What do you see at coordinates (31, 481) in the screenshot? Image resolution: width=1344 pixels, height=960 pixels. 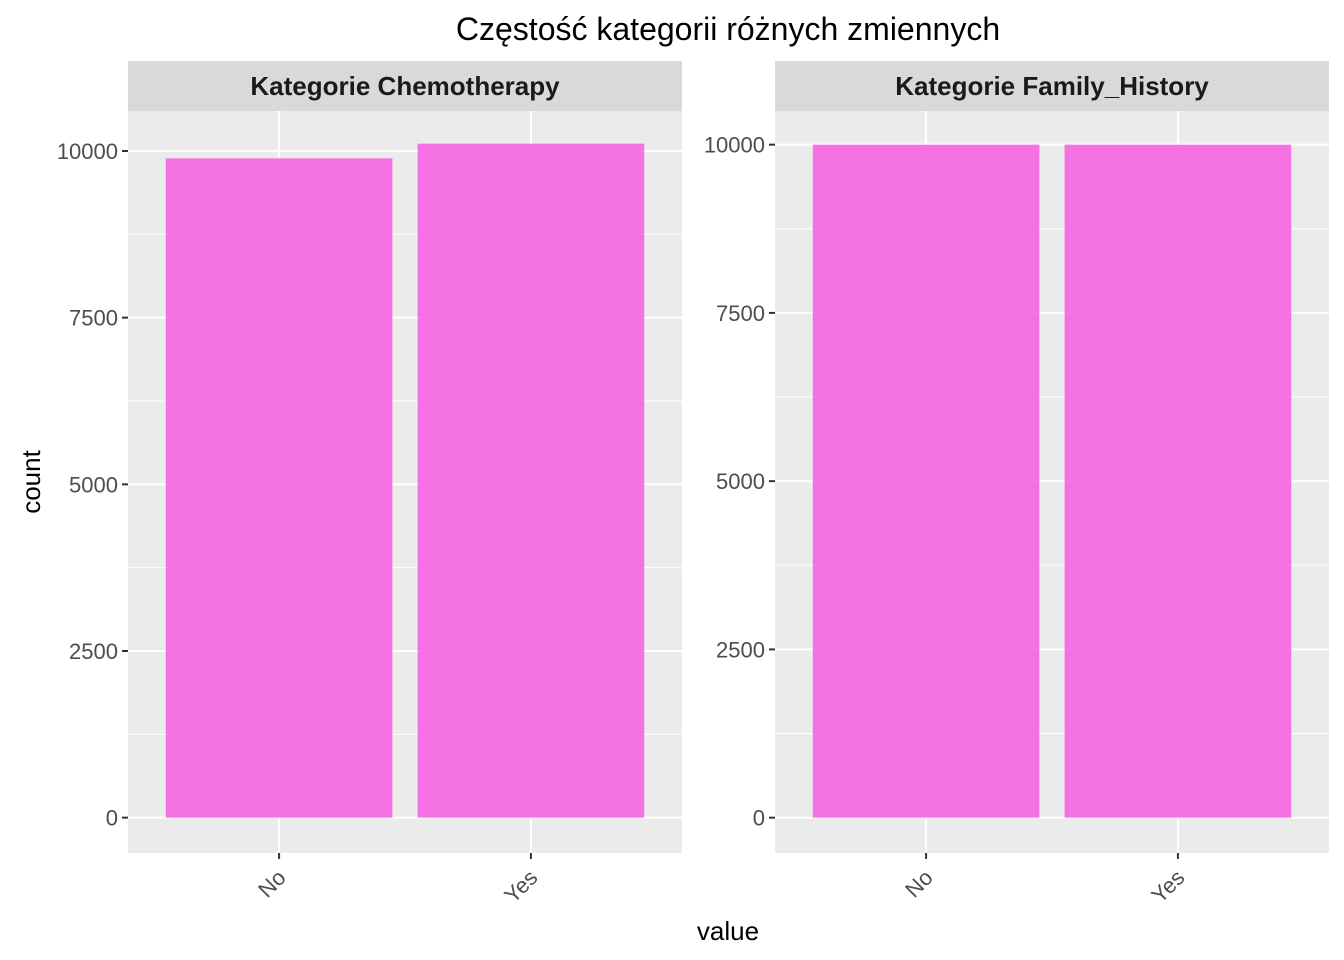 I see `y-axis-title: count` at bounding box center [31, 481].